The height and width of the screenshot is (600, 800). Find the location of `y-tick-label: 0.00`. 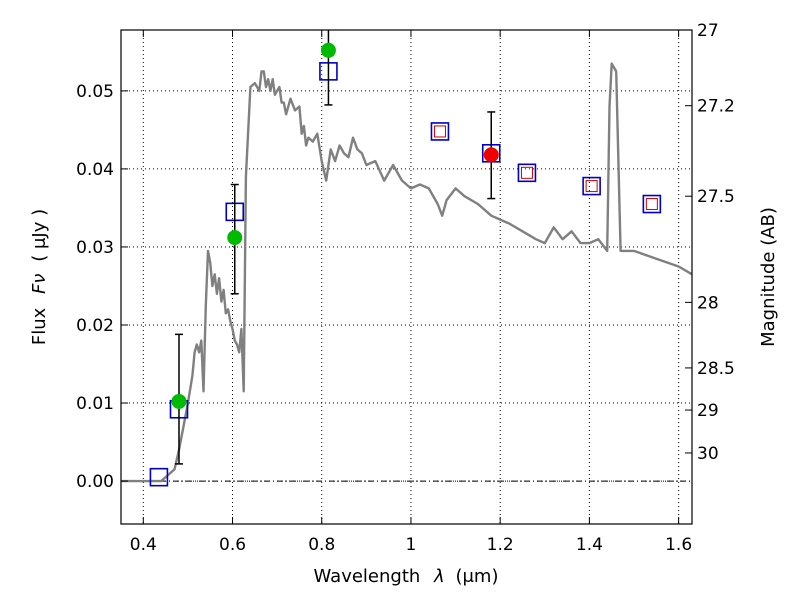

y-tick-label: 0.00 is located at coordinates (95, 482).